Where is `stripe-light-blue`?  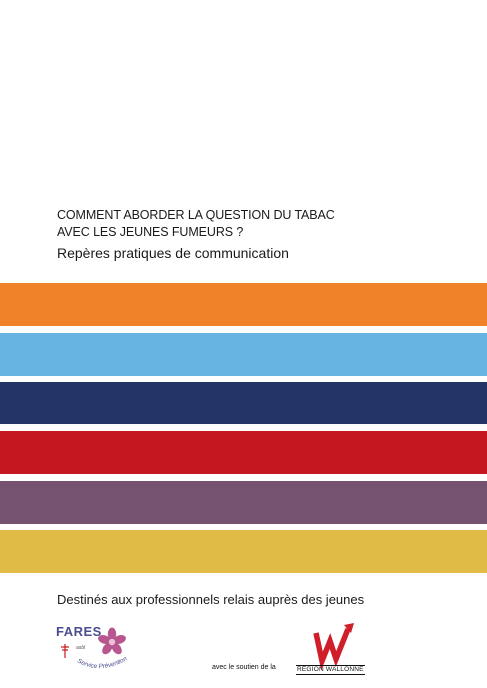
stripe-light-blue is located at coordinates (243, 354).